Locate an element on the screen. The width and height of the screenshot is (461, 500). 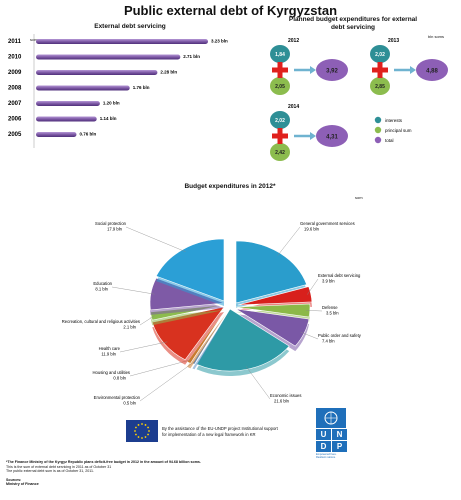
eu-stars-icon is located at coordinates (142, 431).